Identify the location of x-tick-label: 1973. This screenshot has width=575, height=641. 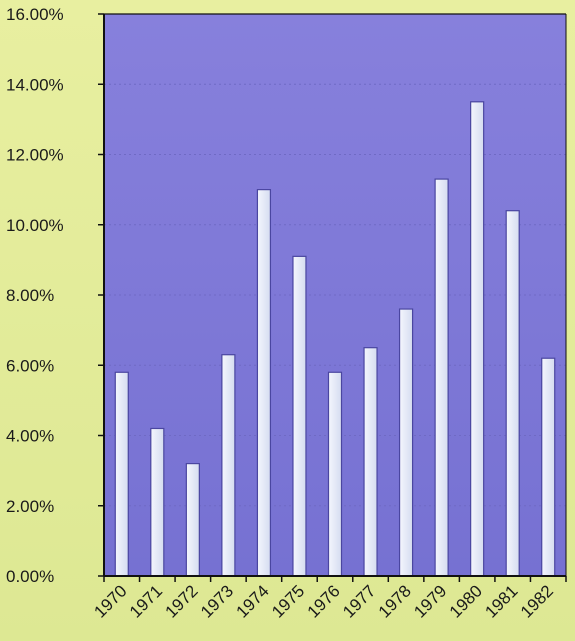
(217, 601).